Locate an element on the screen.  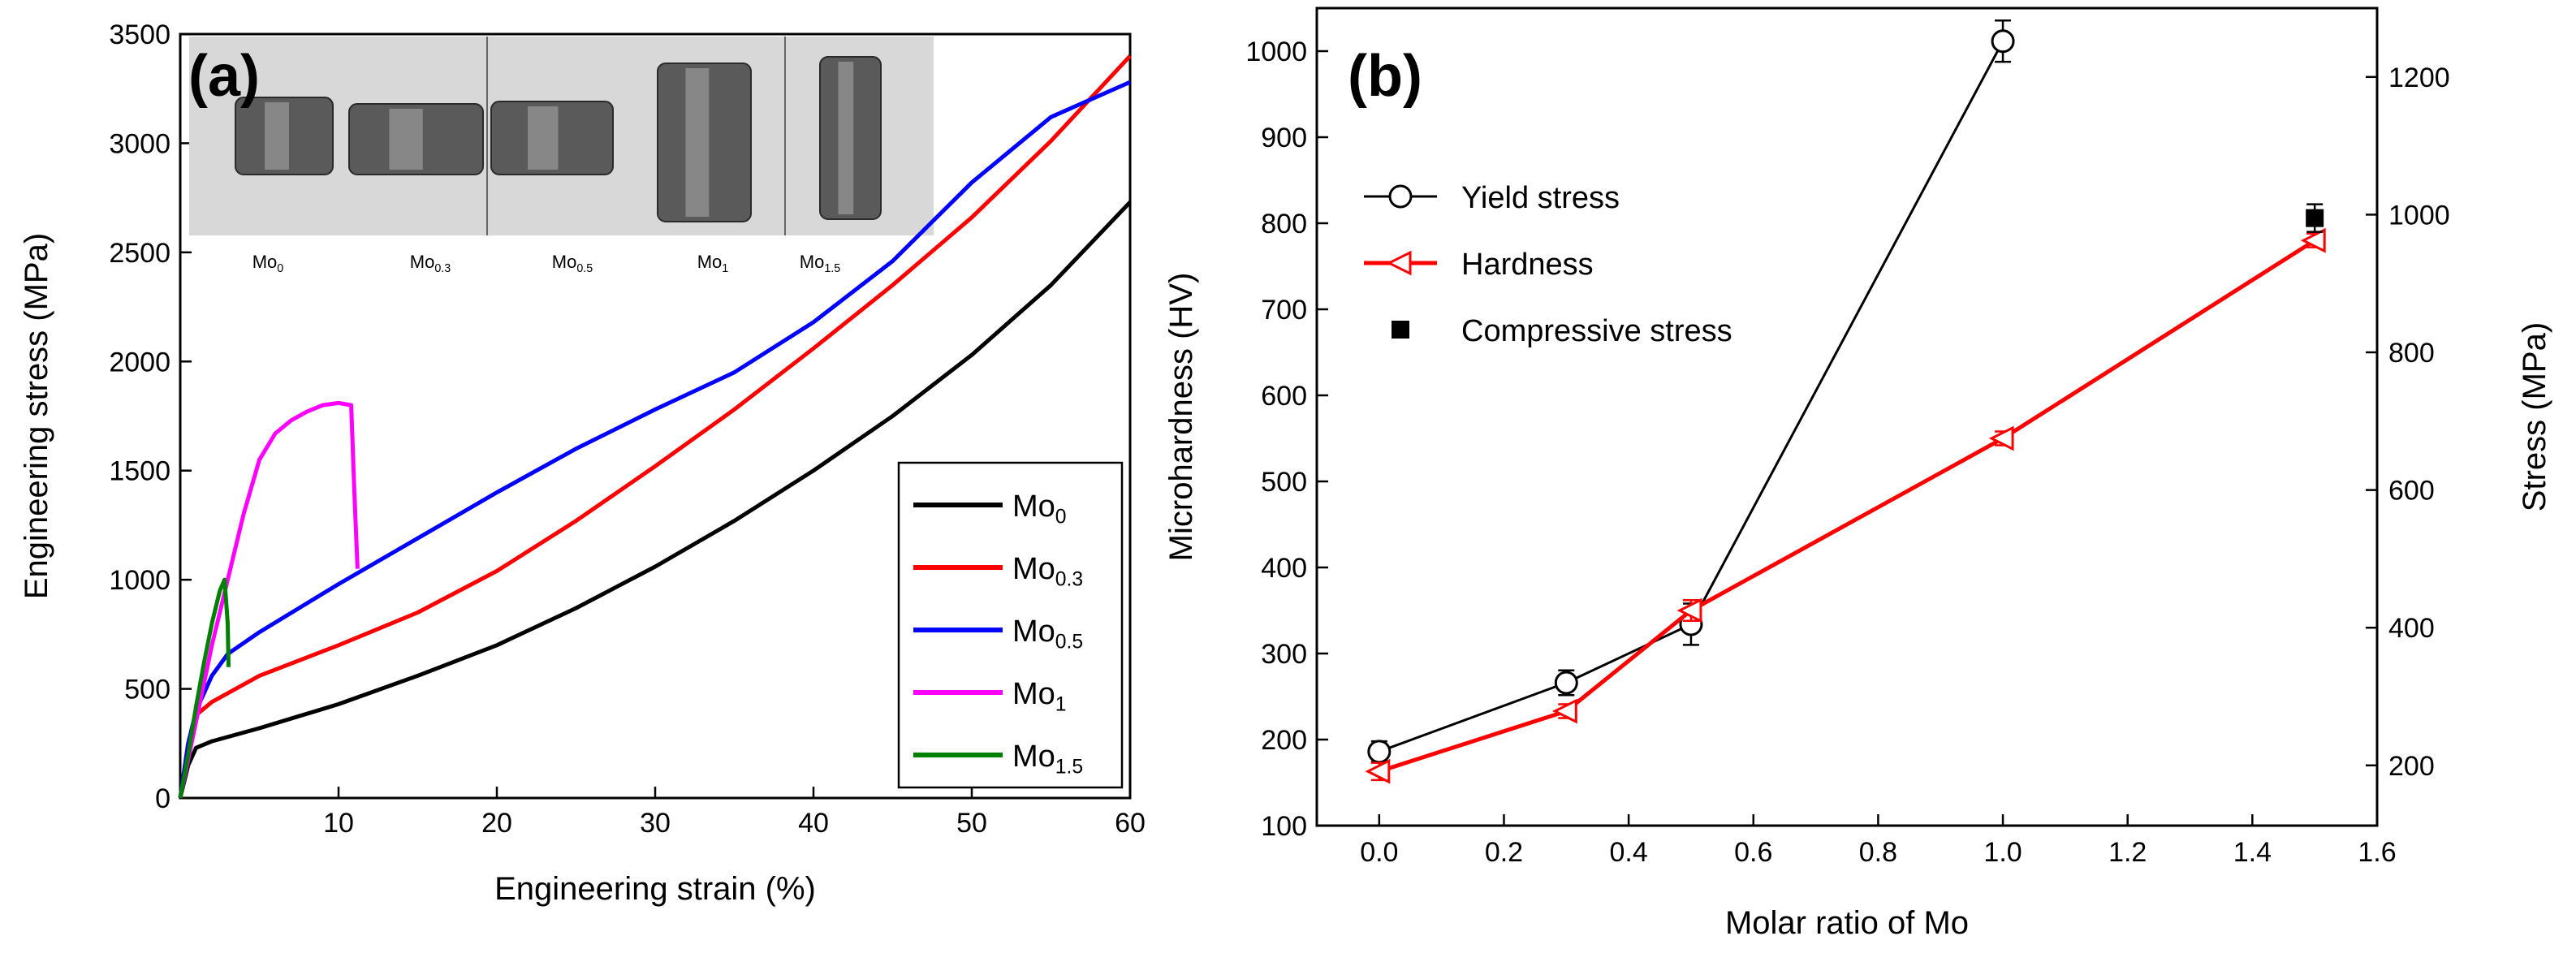
y-axis-label-a: Engineering stress (MPa) is located at coordinates (36, 416).